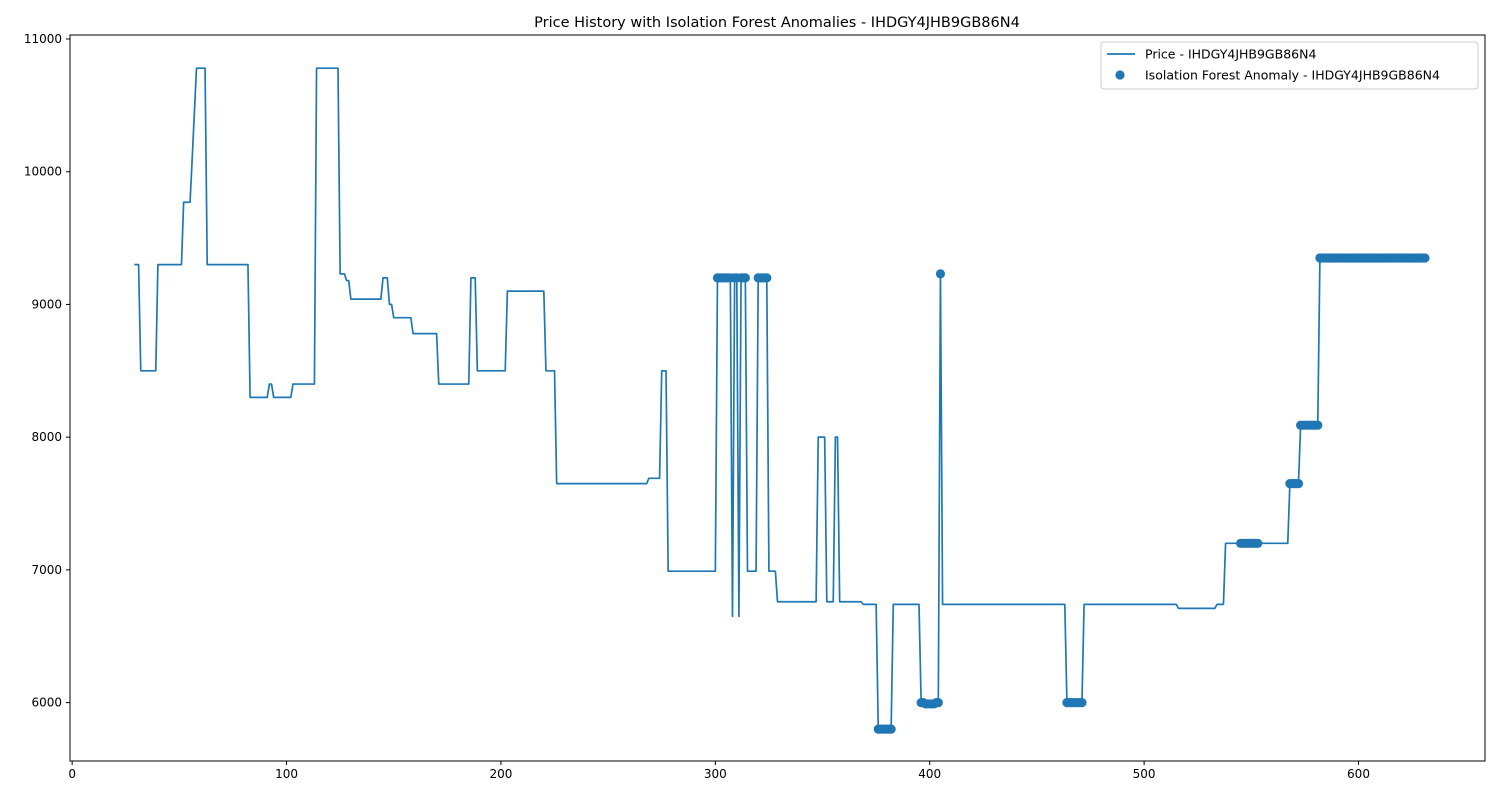 This screenshot has width=1500, height=800. Describe the element at coordinates (43, 172) in the screenshot. I see `y-tick-label: 10000` at that location.